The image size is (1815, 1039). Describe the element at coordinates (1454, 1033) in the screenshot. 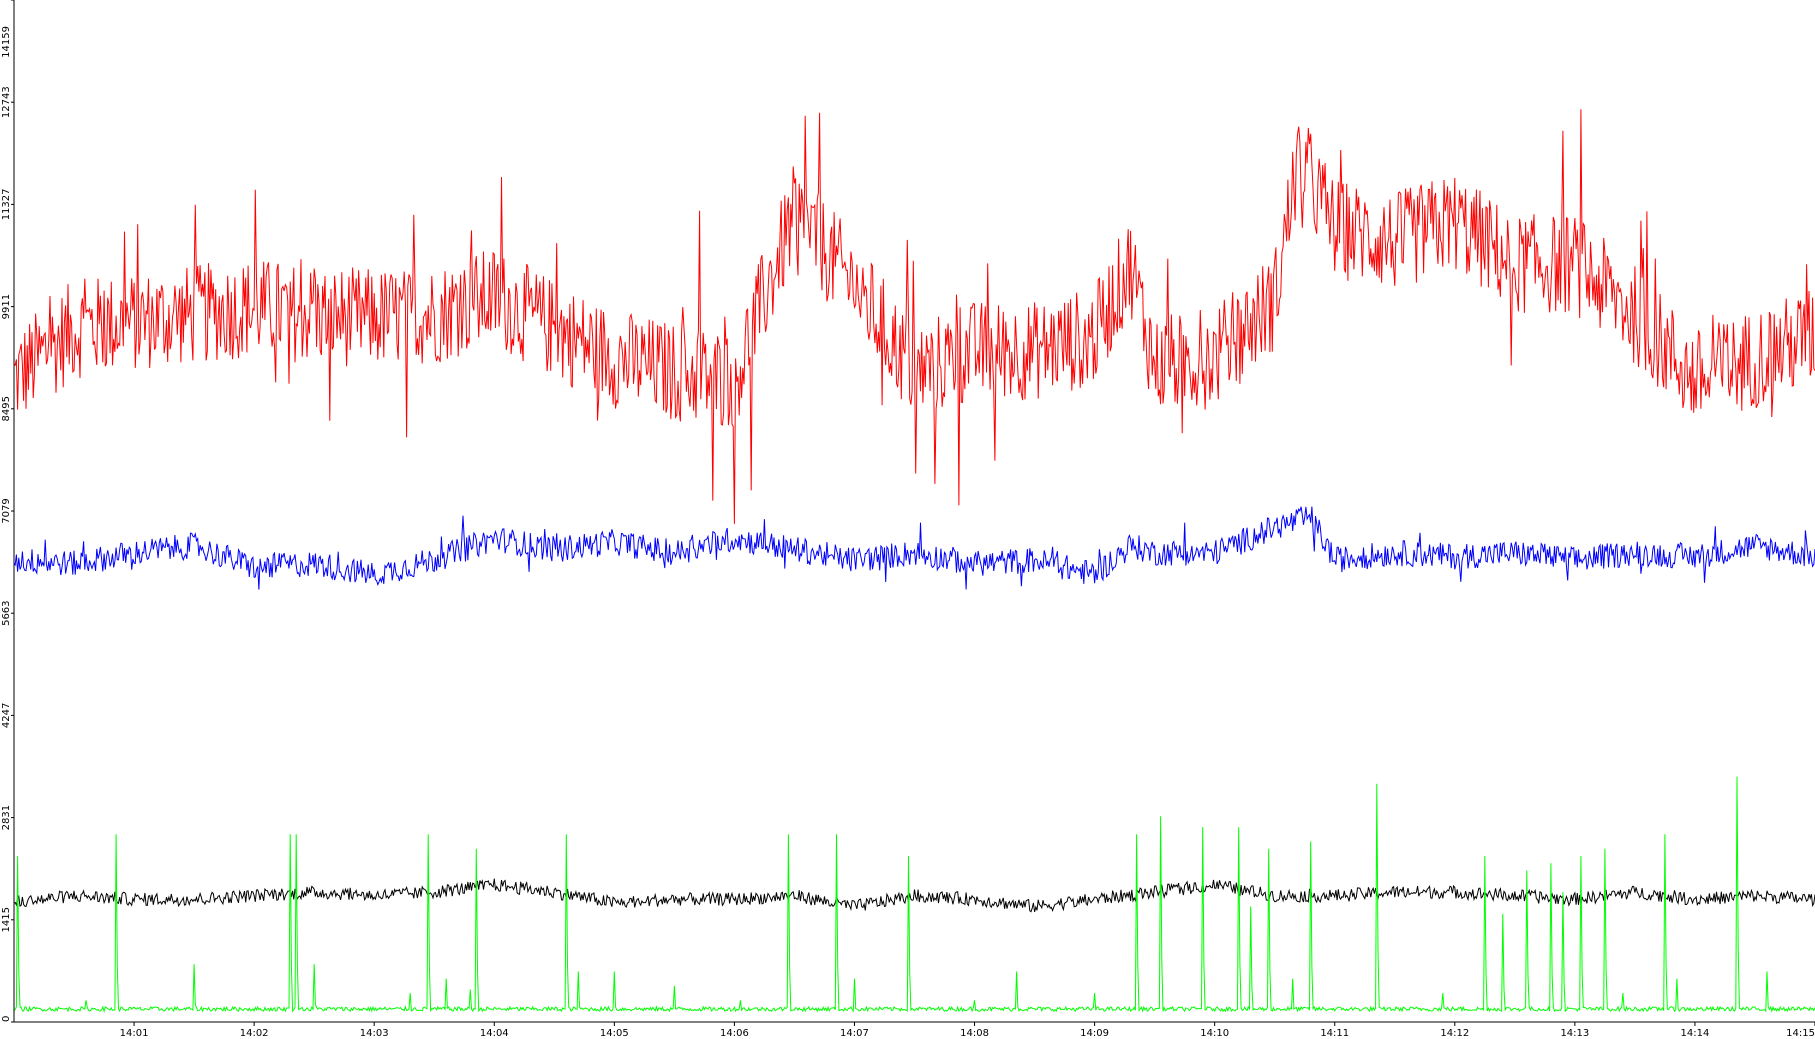

I see `x-tick-label: 14:12` at that location.